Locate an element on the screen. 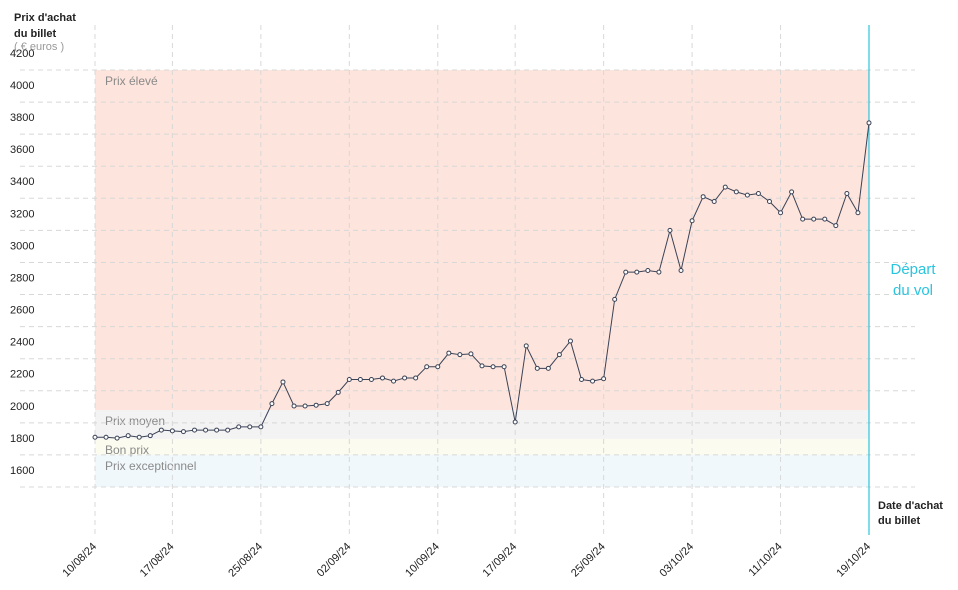 The width and height of the screenshot is (958, 590). y-tick-label: 4200 is located at coordinates (22, 54).